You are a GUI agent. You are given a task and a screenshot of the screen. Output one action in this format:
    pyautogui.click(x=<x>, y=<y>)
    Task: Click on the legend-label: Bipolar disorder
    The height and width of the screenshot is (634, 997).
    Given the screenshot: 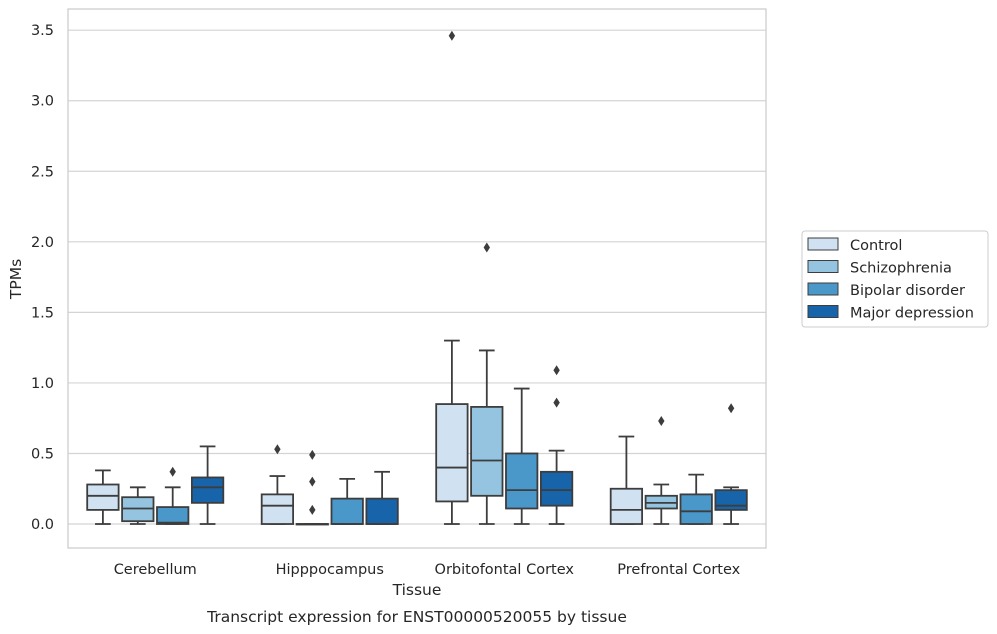 What is the action you would take?
    pyautogui.click(x=907, y=291)
    